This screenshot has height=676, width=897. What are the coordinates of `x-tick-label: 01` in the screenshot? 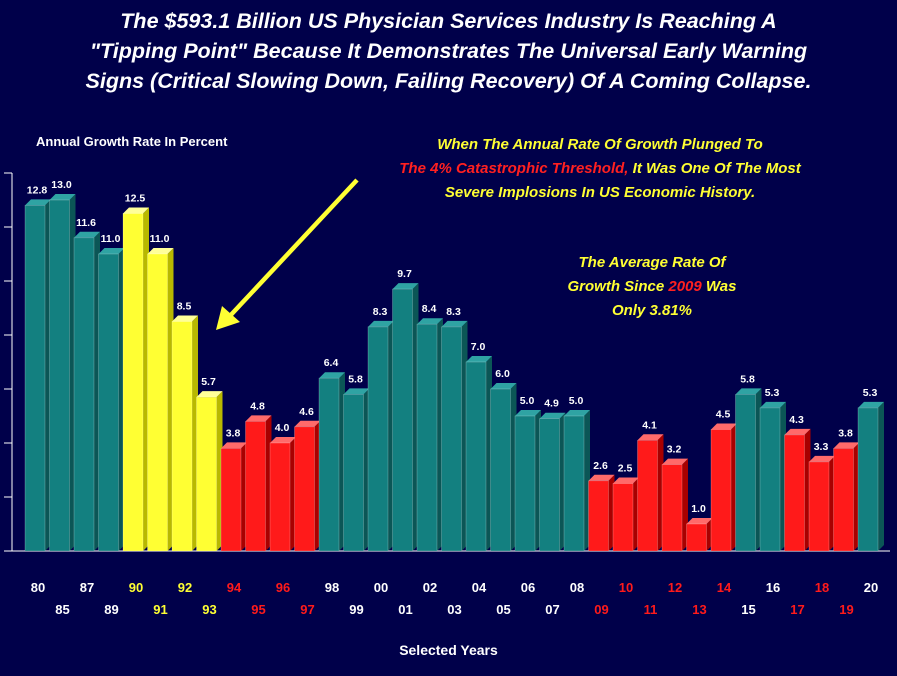 It's located at (405, 609).